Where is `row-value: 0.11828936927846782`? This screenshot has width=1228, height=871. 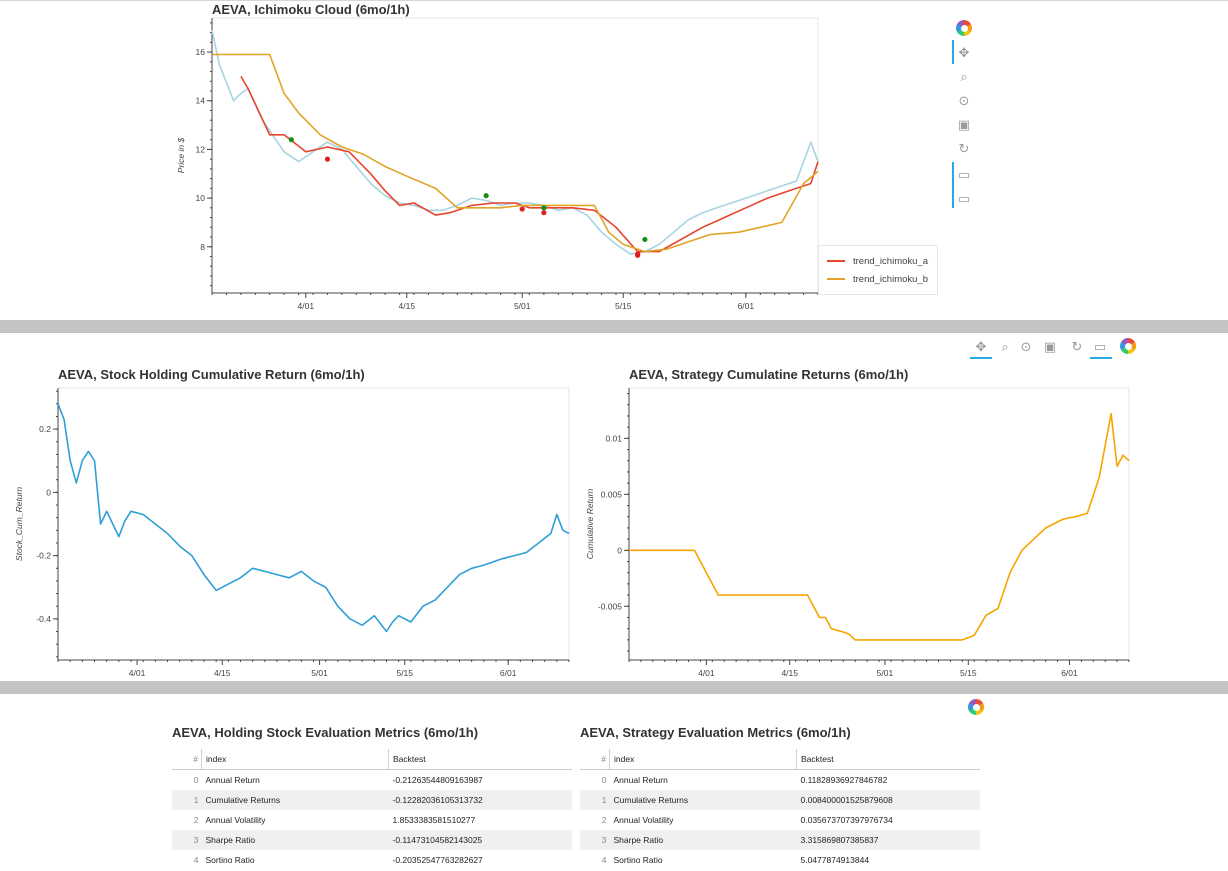
row-value: 0.11828936927846782 is located at coordinates (844, 780).